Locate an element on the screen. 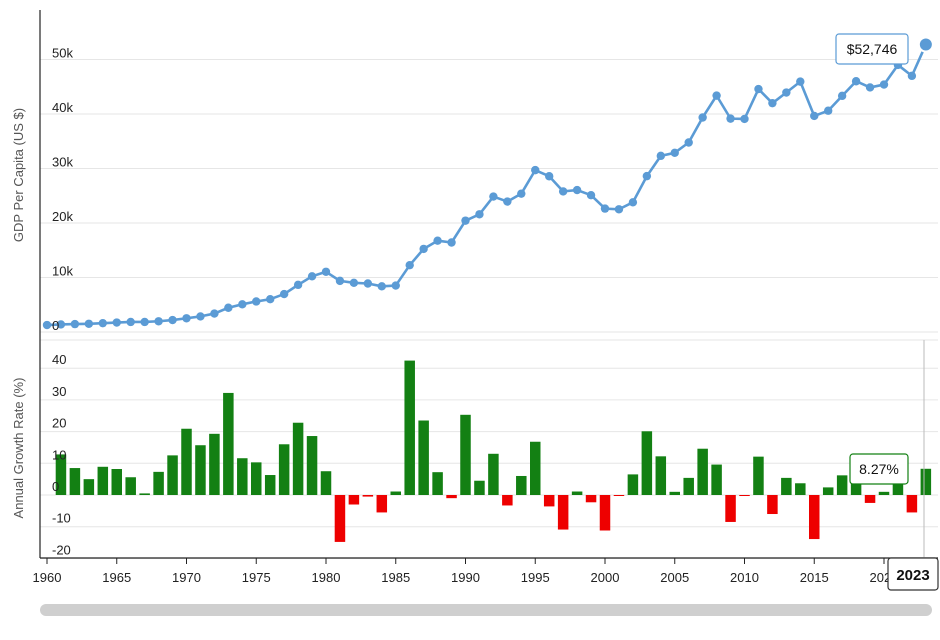 The height and width of the screenshot is (640, 940). x-tick-label: 1970 is located at coordinates (186, 577).